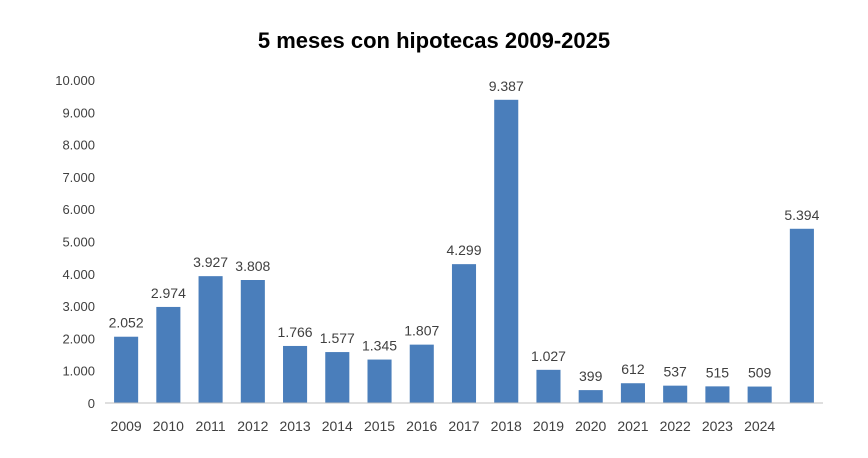 This screenshot has height=458, width=868. Describe the element at coordinates (337, 338) in the screenshot. I see `data-label: 1.577` at that location.